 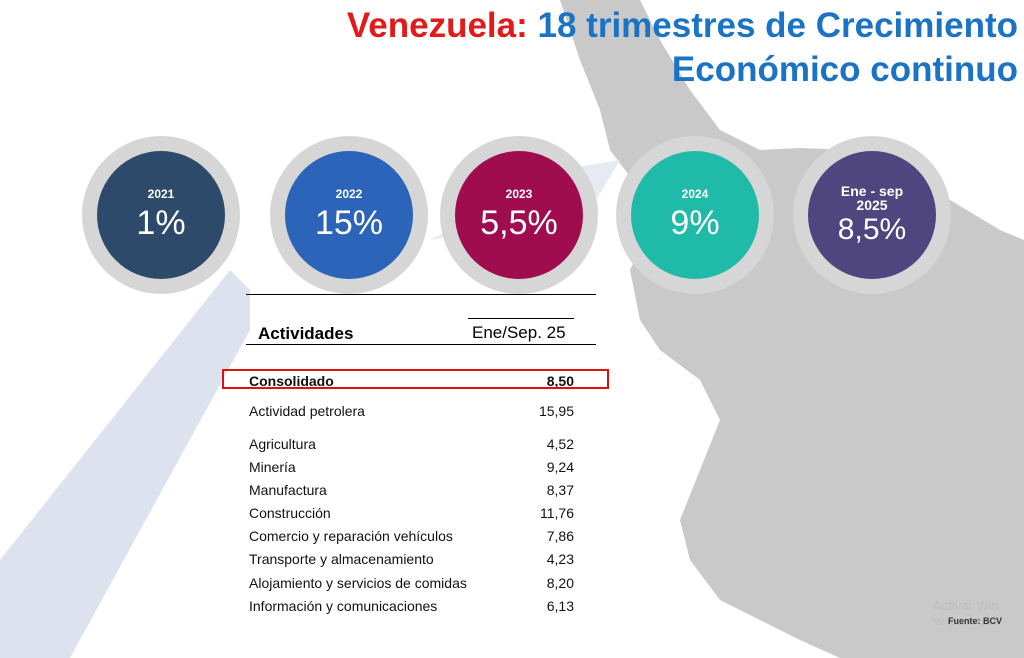 I want to click on circle-year: 2021, so click(x=161, y=194).